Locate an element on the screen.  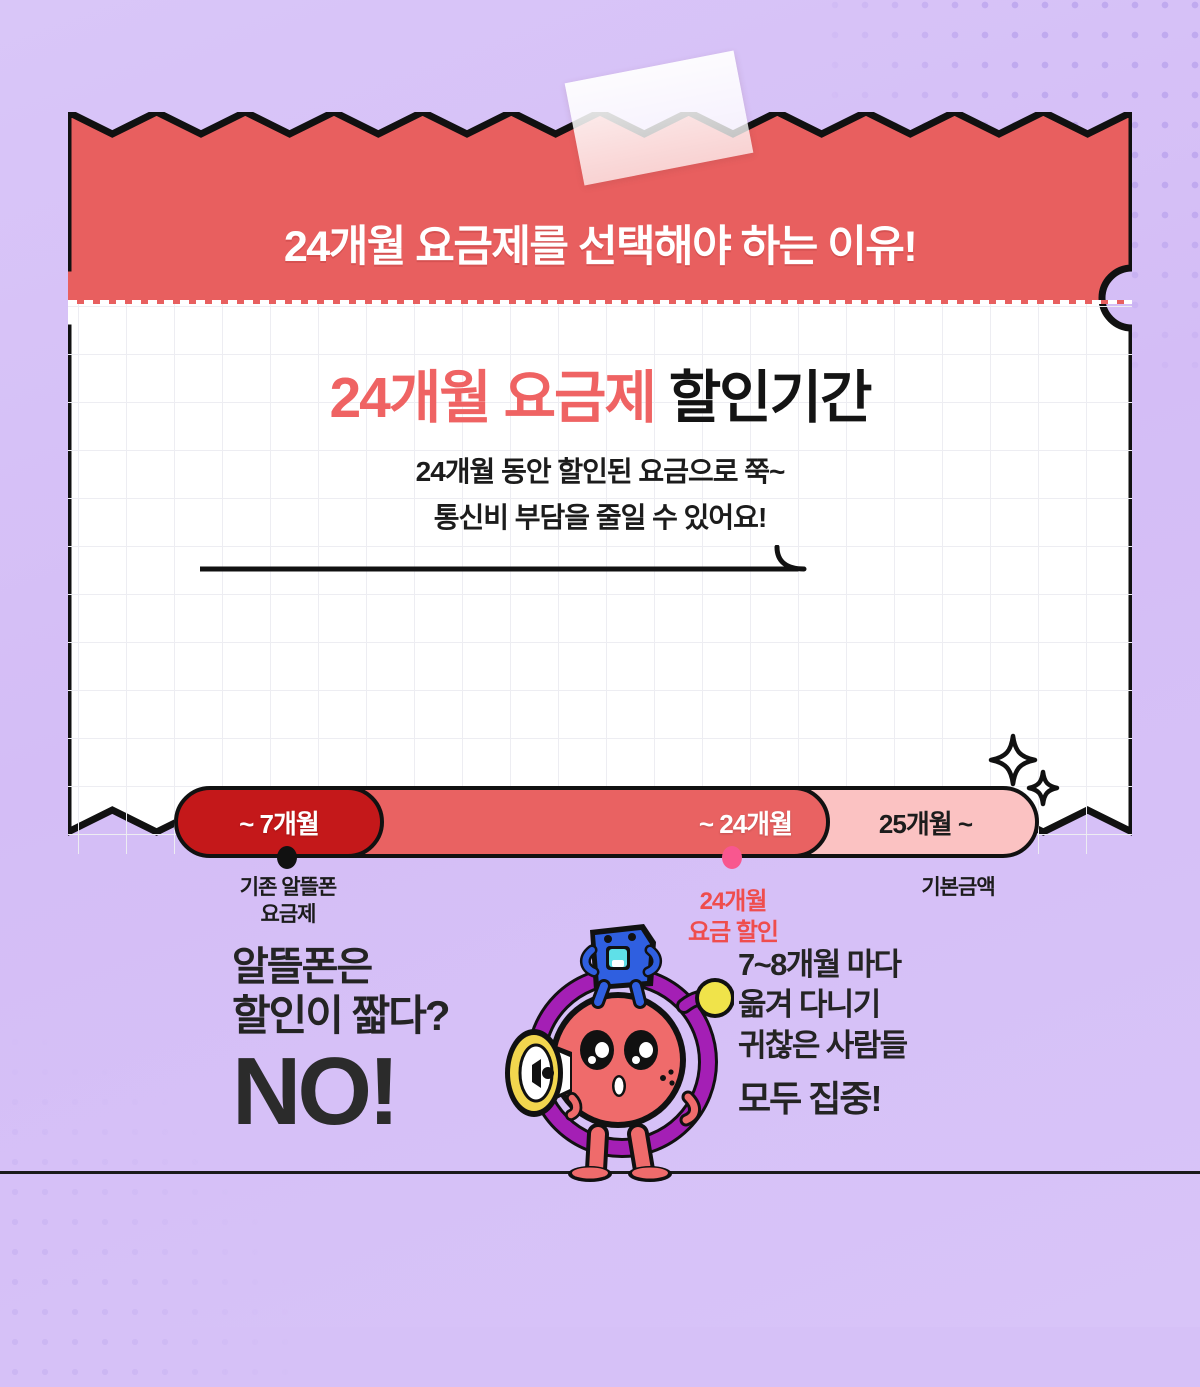
timeline-segment-after-label: 25개월 ~ is located at coordinates (925, 823).